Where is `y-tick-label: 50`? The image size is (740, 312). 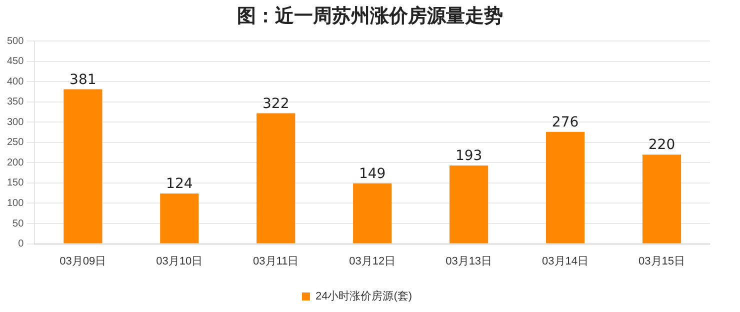 y-tick-label: 50 is located at coordinates (18, 224).